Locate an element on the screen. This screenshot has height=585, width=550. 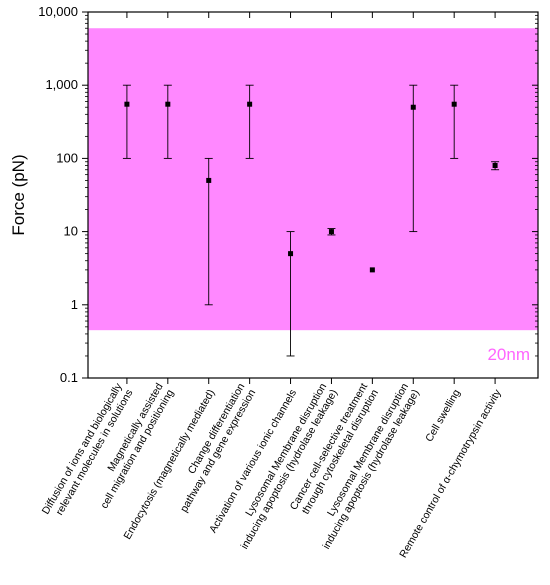
band-label: 20nm is located at coordinates (508, 354).